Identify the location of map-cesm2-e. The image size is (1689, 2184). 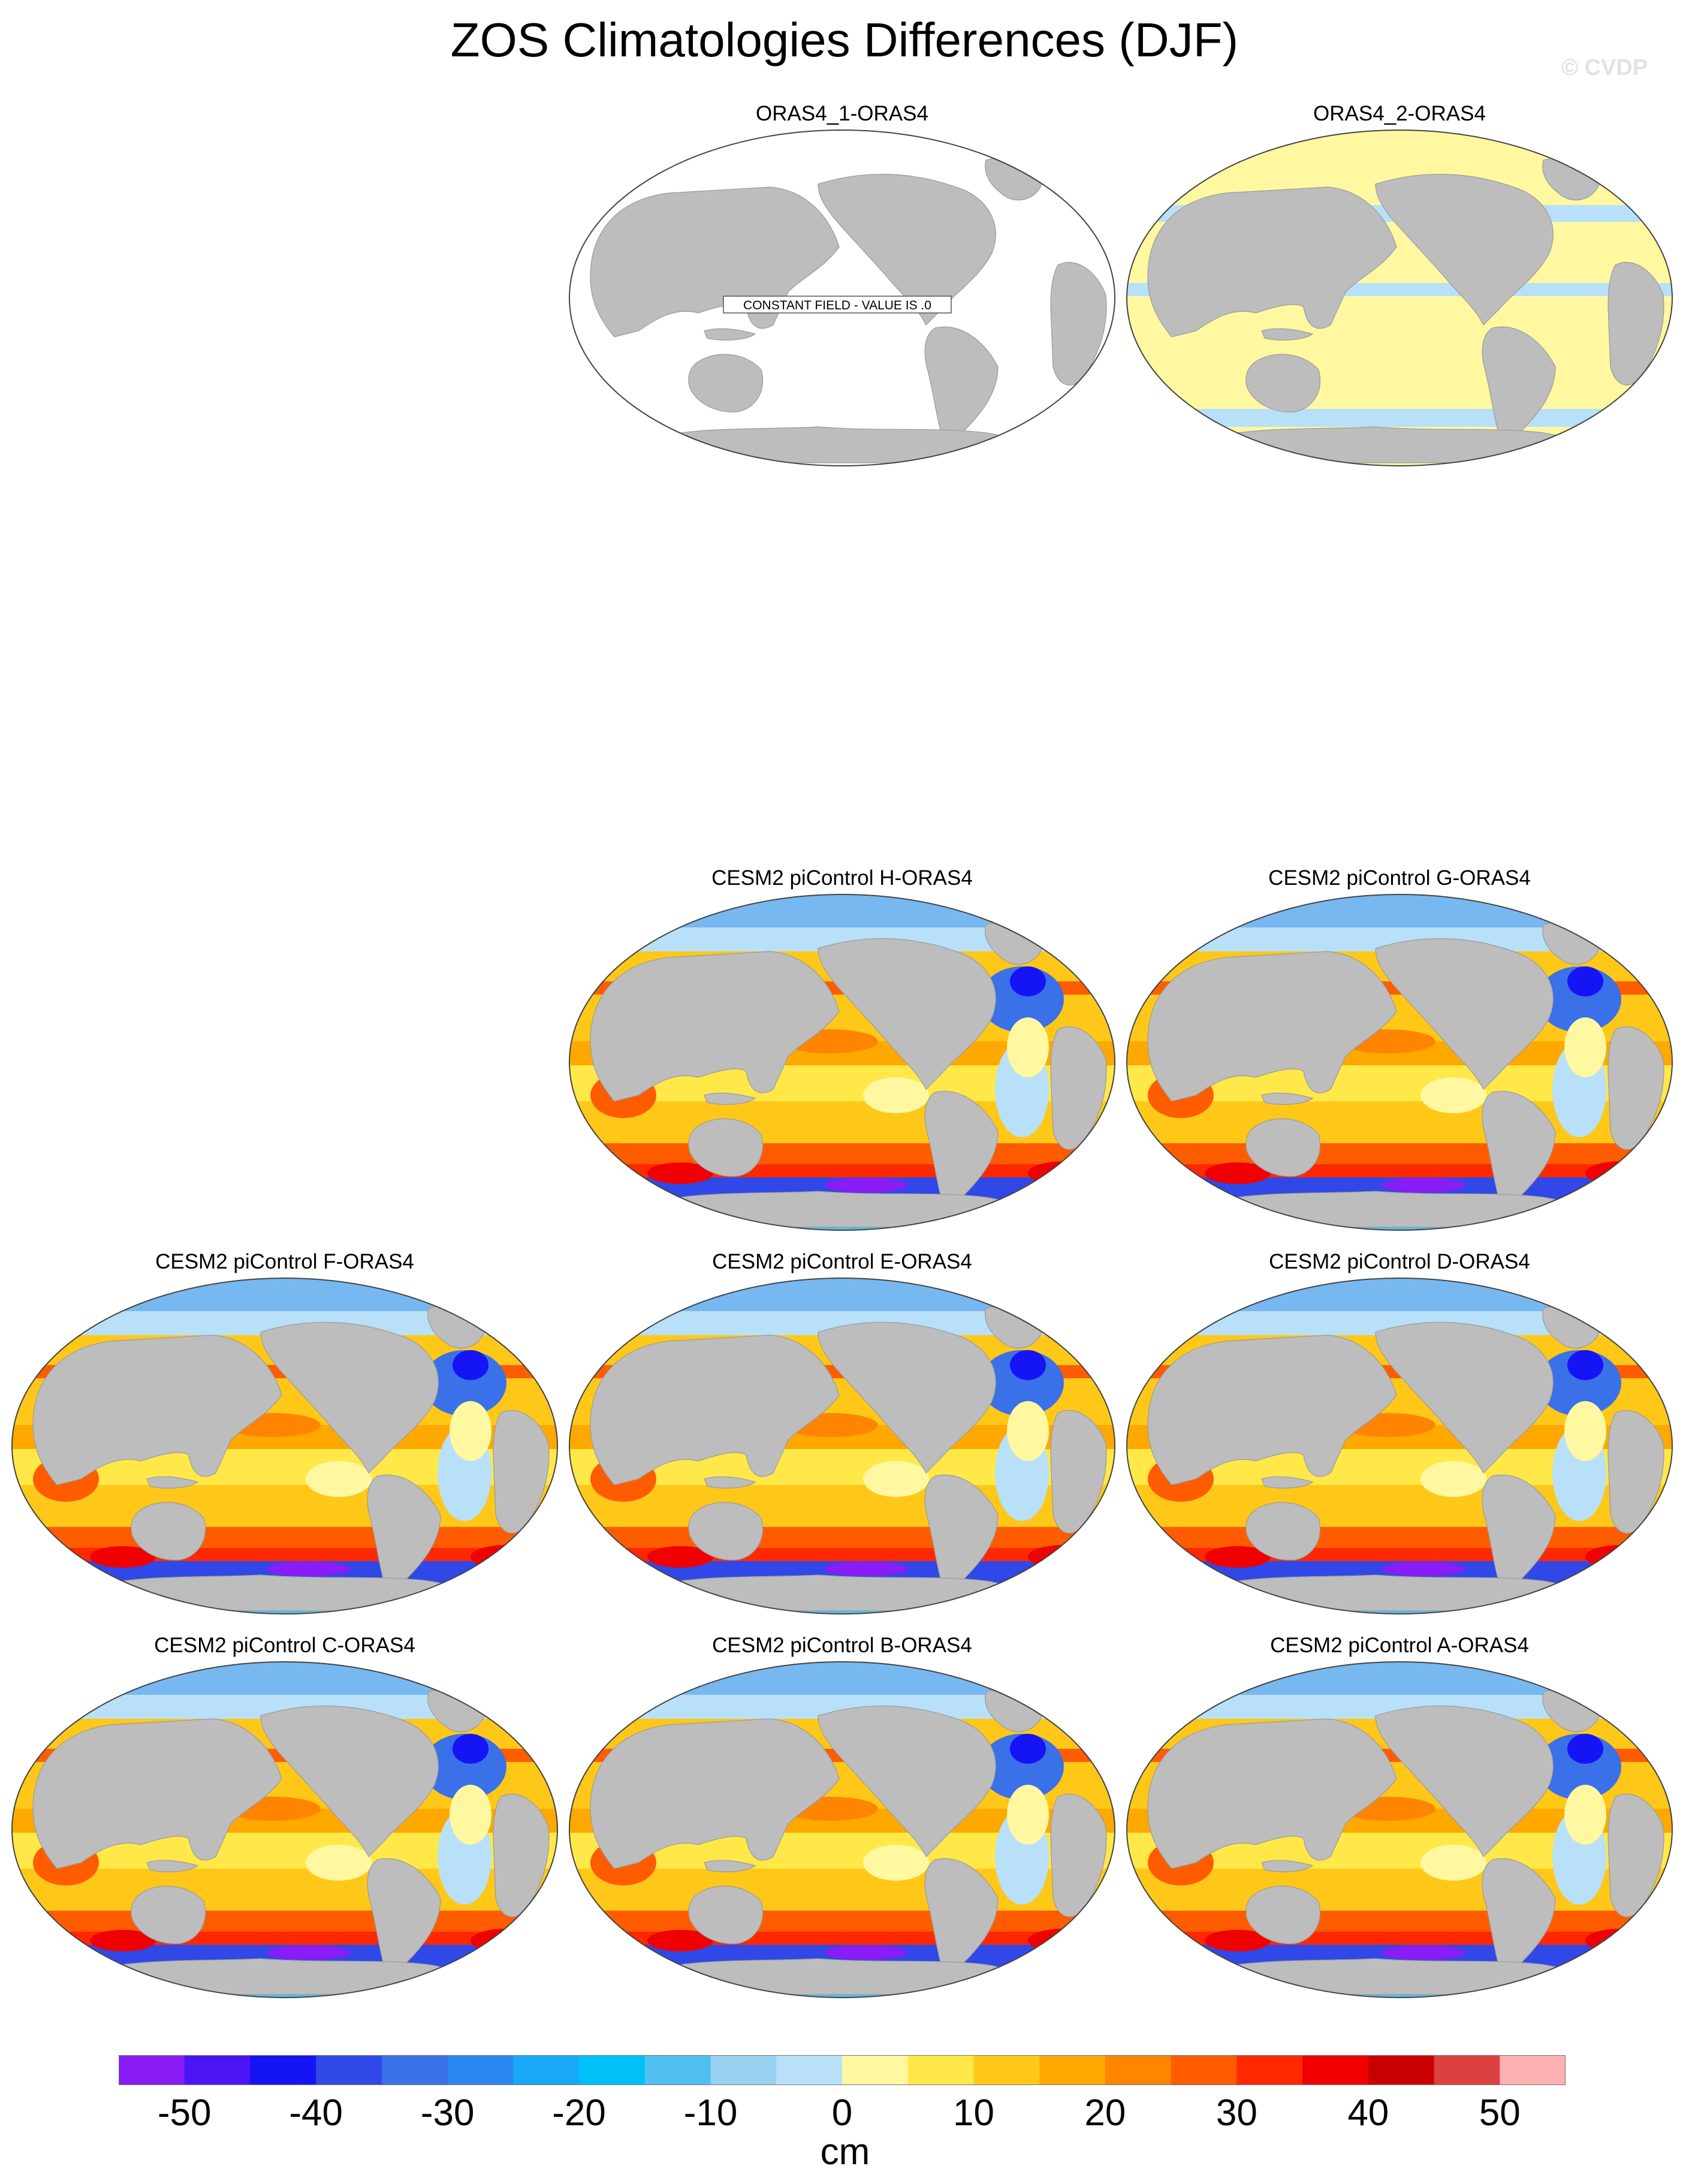
(842, 1446).